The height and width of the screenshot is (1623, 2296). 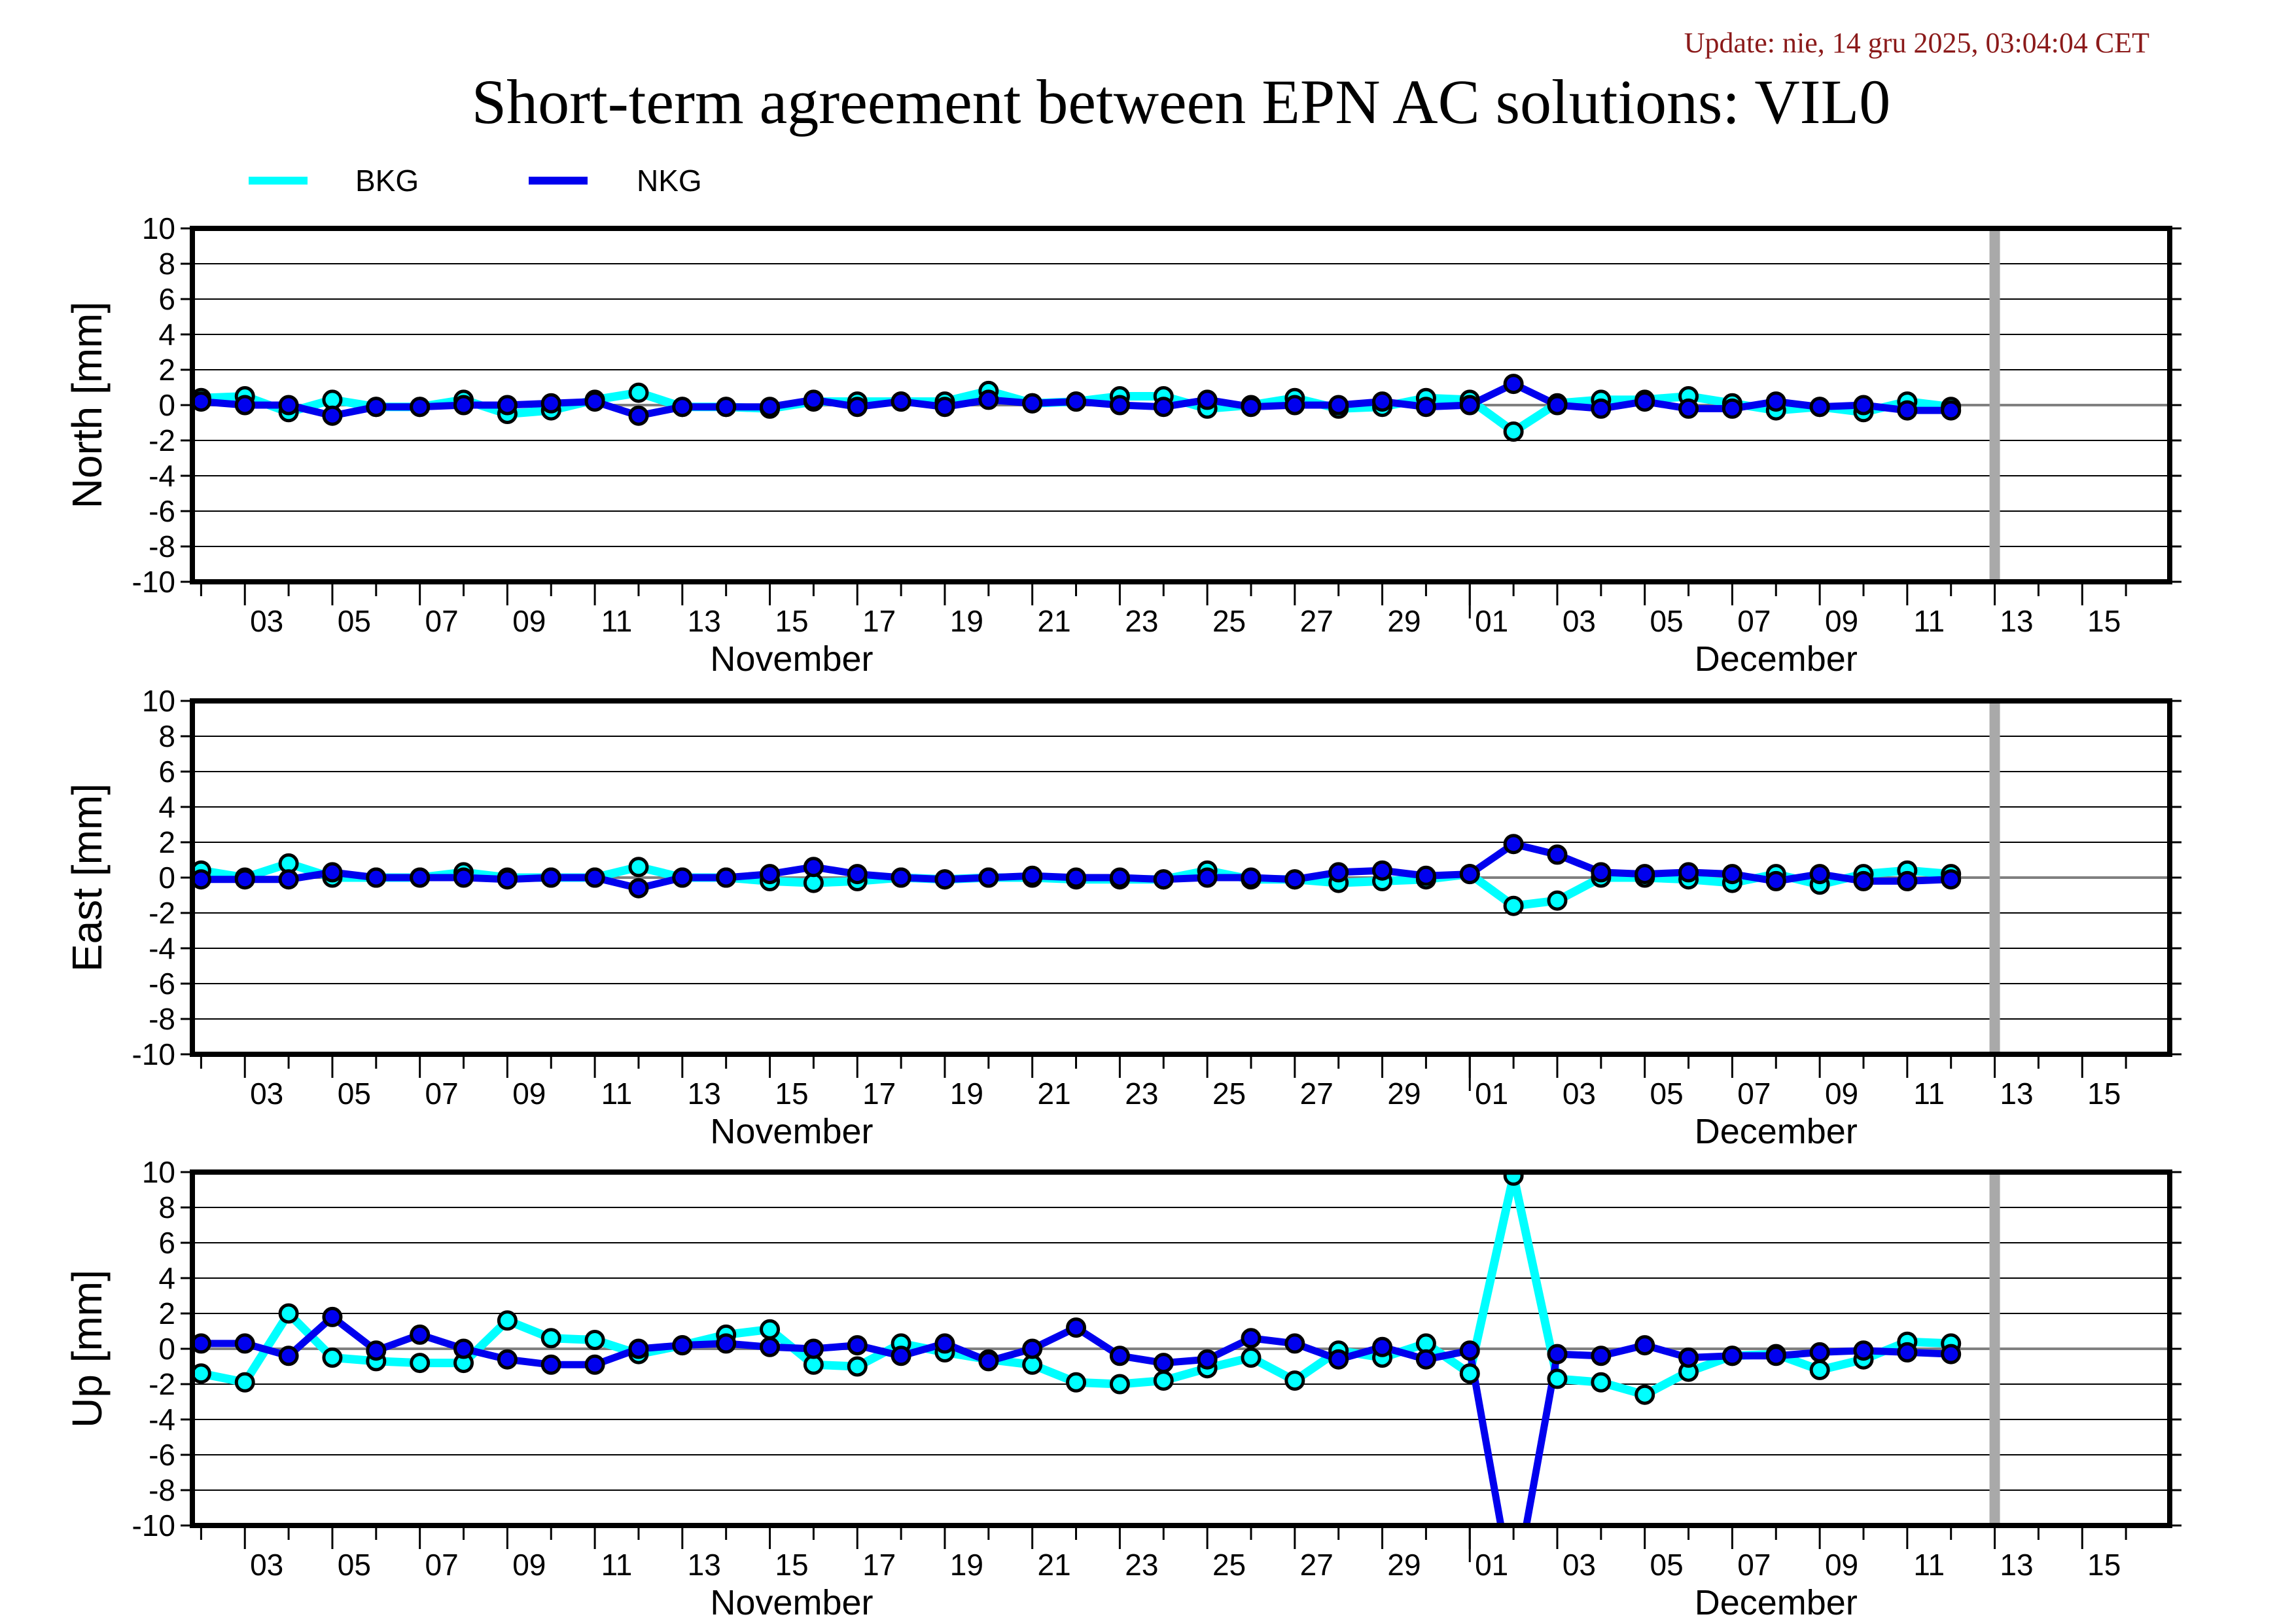 What do you see at coordinates (355, 621) in the screenshot?
I see `x-tick-label: 05` at bounding box center [355, 621].